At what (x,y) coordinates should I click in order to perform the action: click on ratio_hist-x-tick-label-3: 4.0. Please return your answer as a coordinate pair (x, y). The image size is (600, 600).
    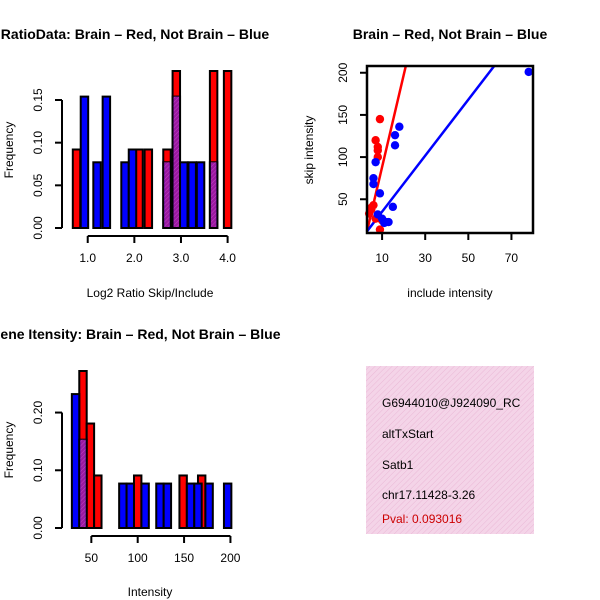
    Looking at the image, I should click on (227, 258).